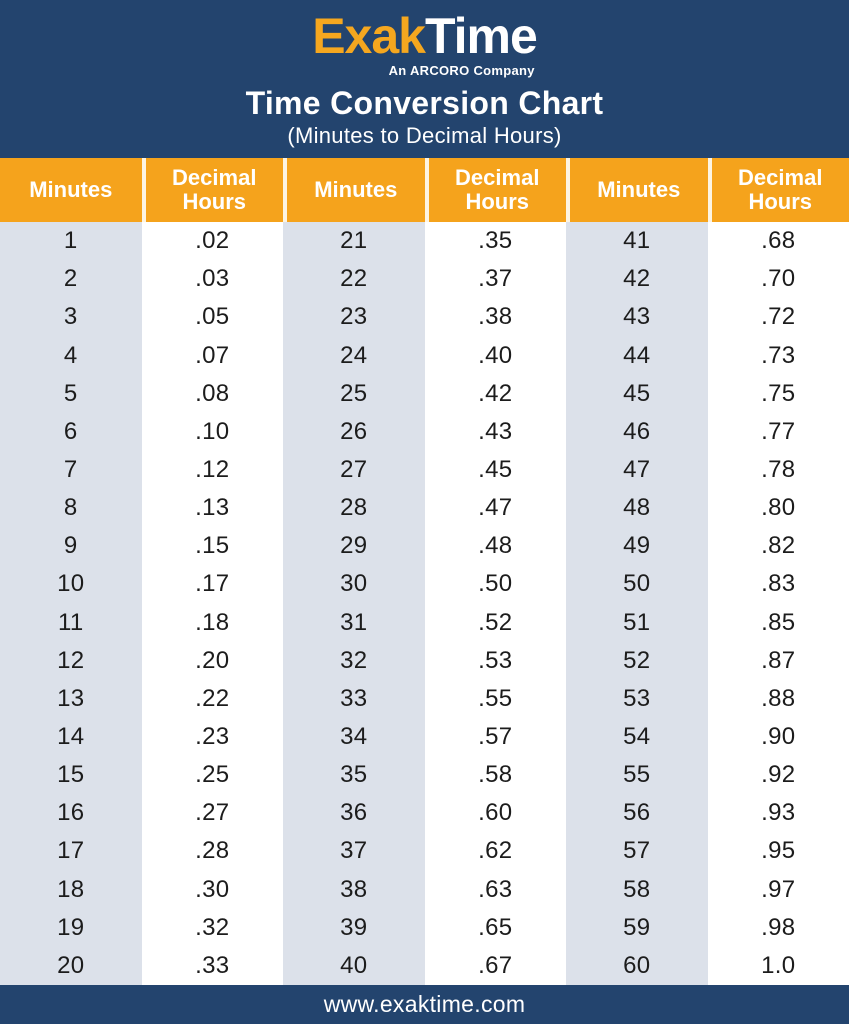 This screenshot has height=1024, width=849. What do you see at coordinates (637, 775) in the screenshot?
I see `minutes-cell: 55` at bounding box center [637, 775].